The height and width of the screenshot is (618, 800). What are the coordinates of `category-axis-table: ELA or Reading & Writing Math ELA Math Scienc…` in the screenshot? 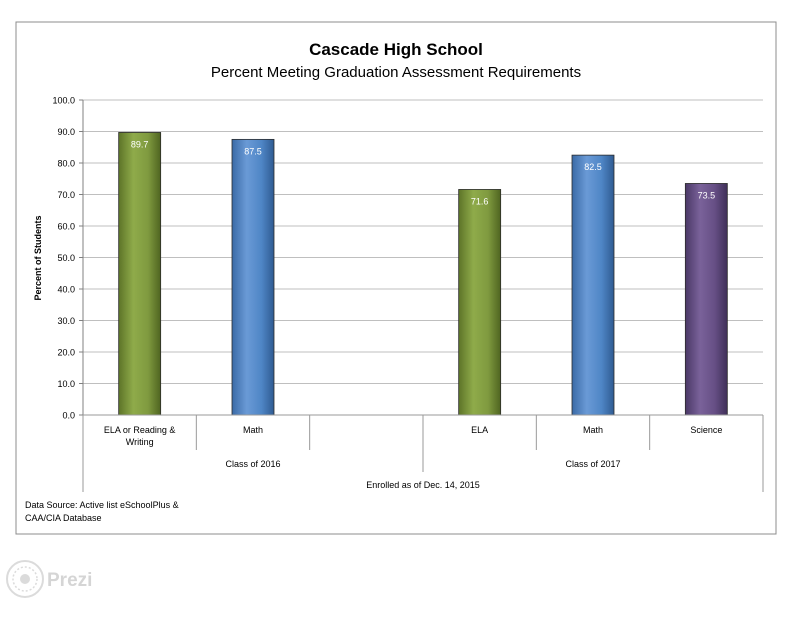 It's located at (423, 453).